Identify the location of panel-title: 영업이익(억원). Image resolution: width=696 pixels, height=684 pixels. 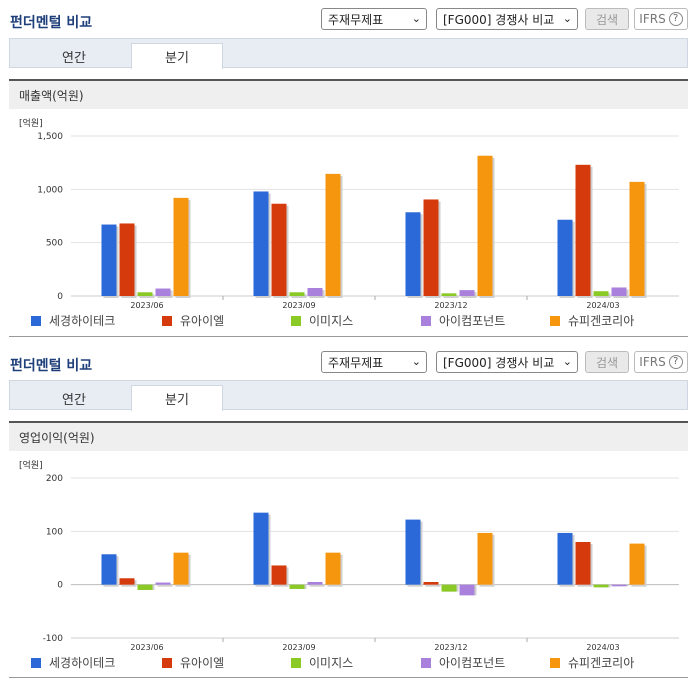
(348, 436).